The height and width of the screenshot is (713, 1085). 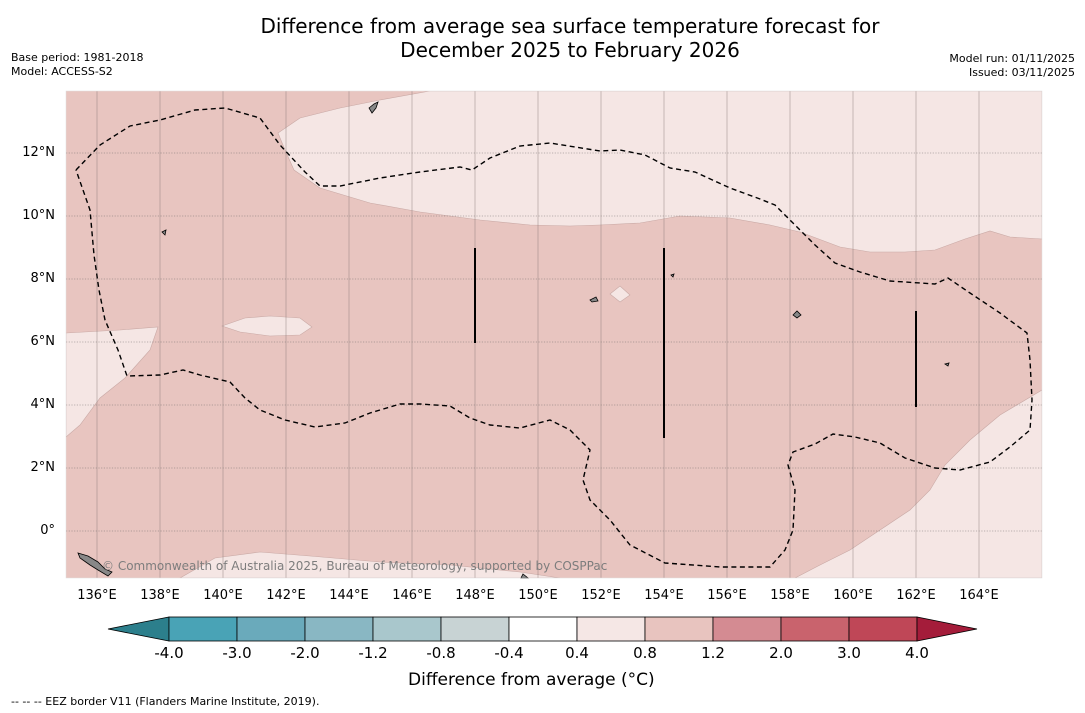 I want to click on lon-label-148e: 148°E, so click(x=475, y=595).